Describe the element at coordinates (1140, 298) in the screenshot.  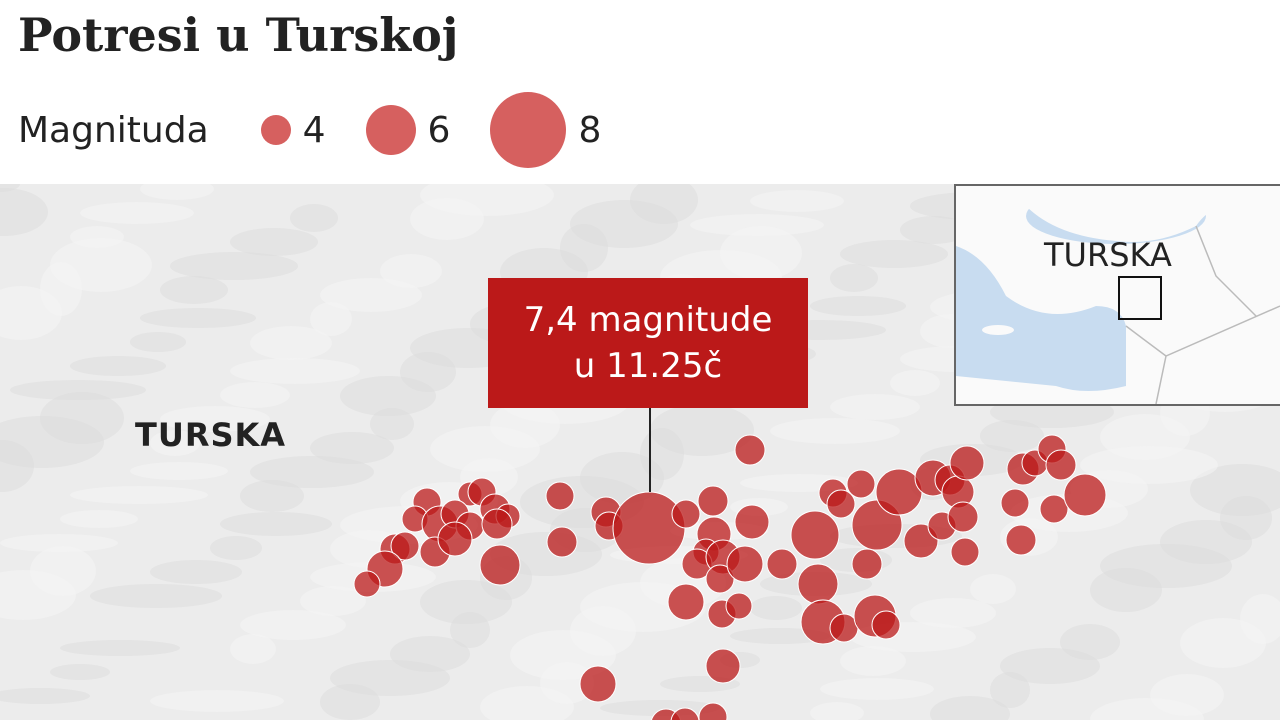
I see `zoom-area-marker` at that location.